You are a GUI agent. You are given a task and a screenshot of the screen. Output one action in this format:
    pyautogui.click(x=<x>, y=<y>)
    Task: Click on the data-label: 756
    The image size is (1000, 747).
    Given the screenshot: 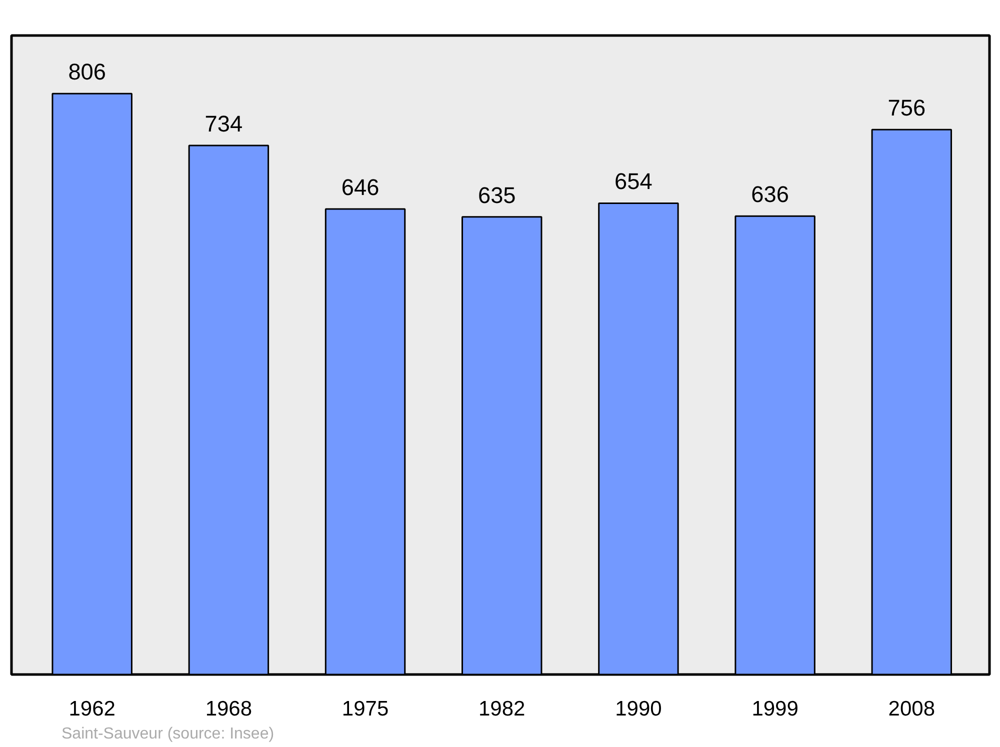 What is the action you would take?
    pyautogui.click(x=907, y=107)
    